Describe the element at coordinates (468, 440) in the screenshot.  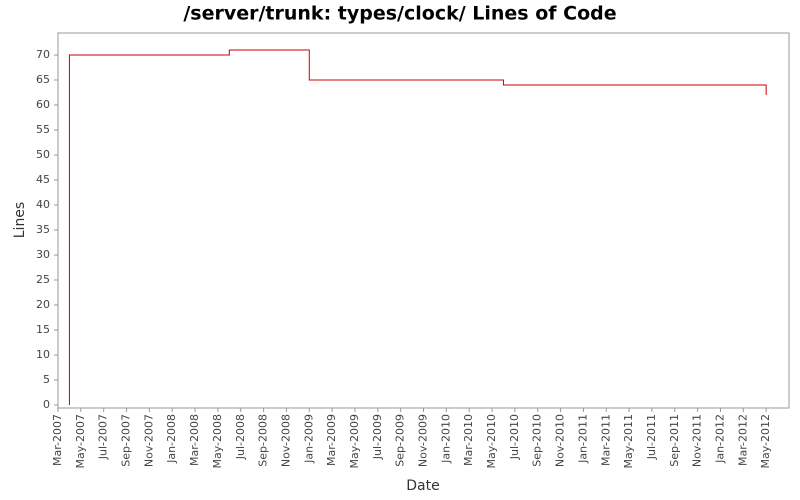
I see `x-tick-label: Mar-2010` at that location.